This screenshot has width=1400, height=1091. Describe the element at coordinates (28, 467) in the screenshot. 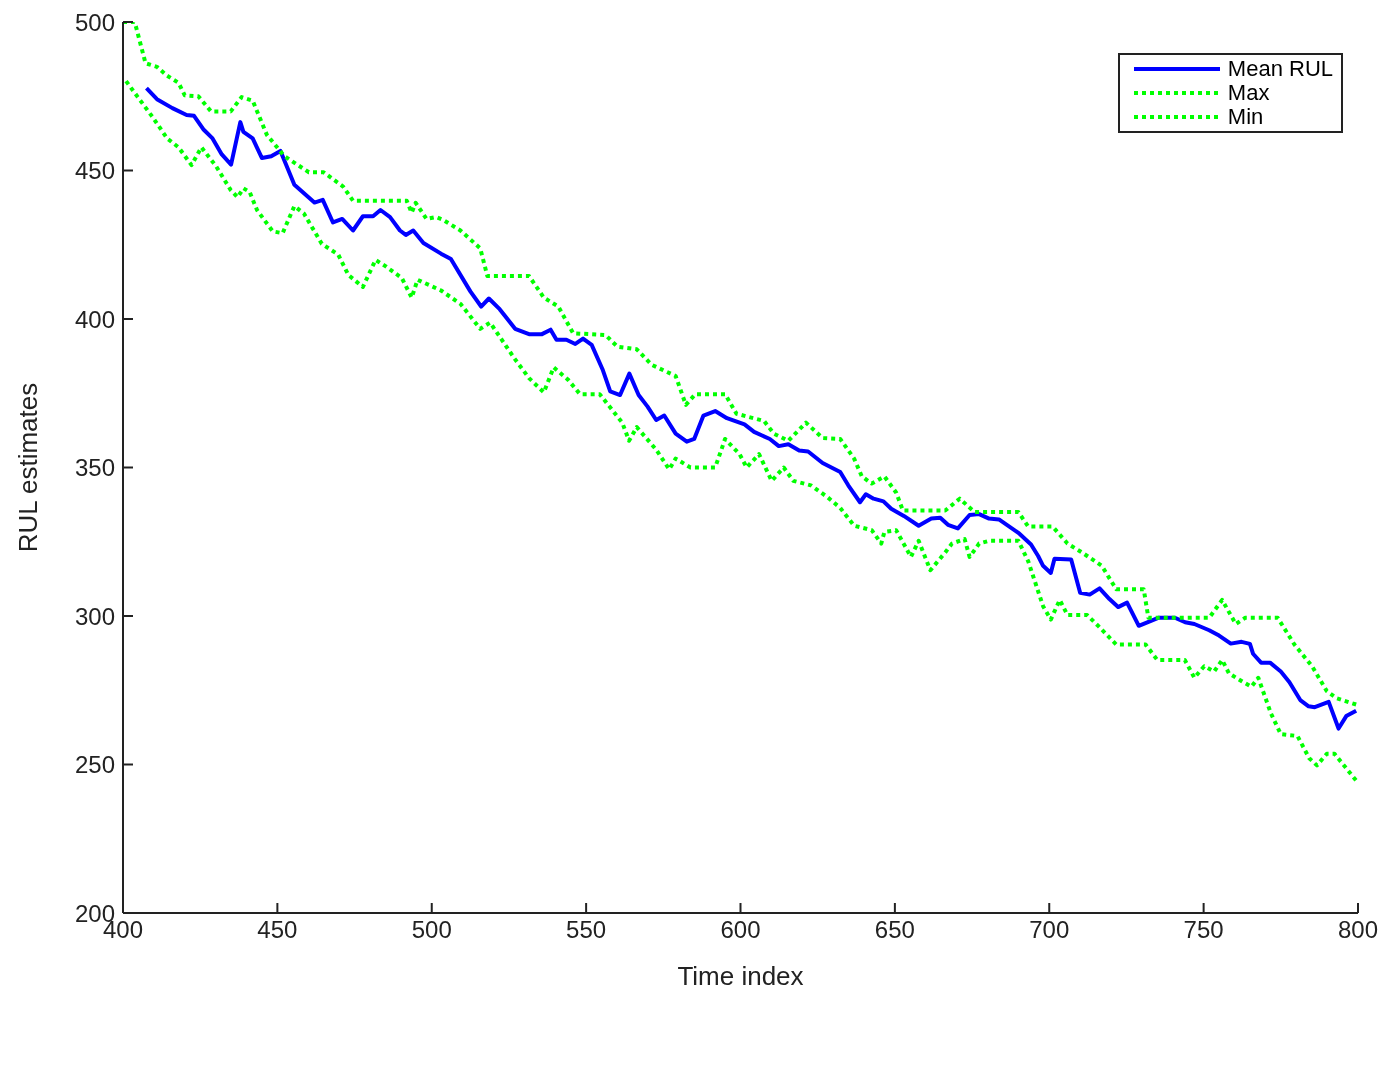

I see `y-axis-title: RUL estimates` at that location.